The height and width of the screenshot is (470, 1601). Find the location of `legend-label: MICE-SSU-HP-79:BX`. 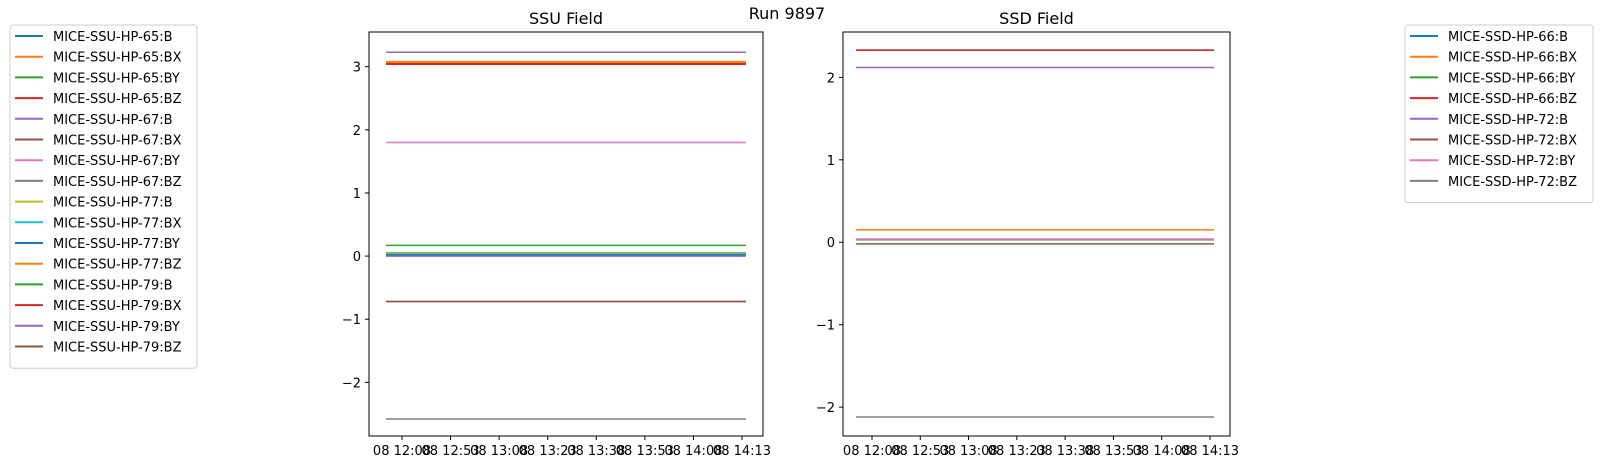

legend-label: MICE-SSU-HP-79:BX is located at coordinates (117, 306).